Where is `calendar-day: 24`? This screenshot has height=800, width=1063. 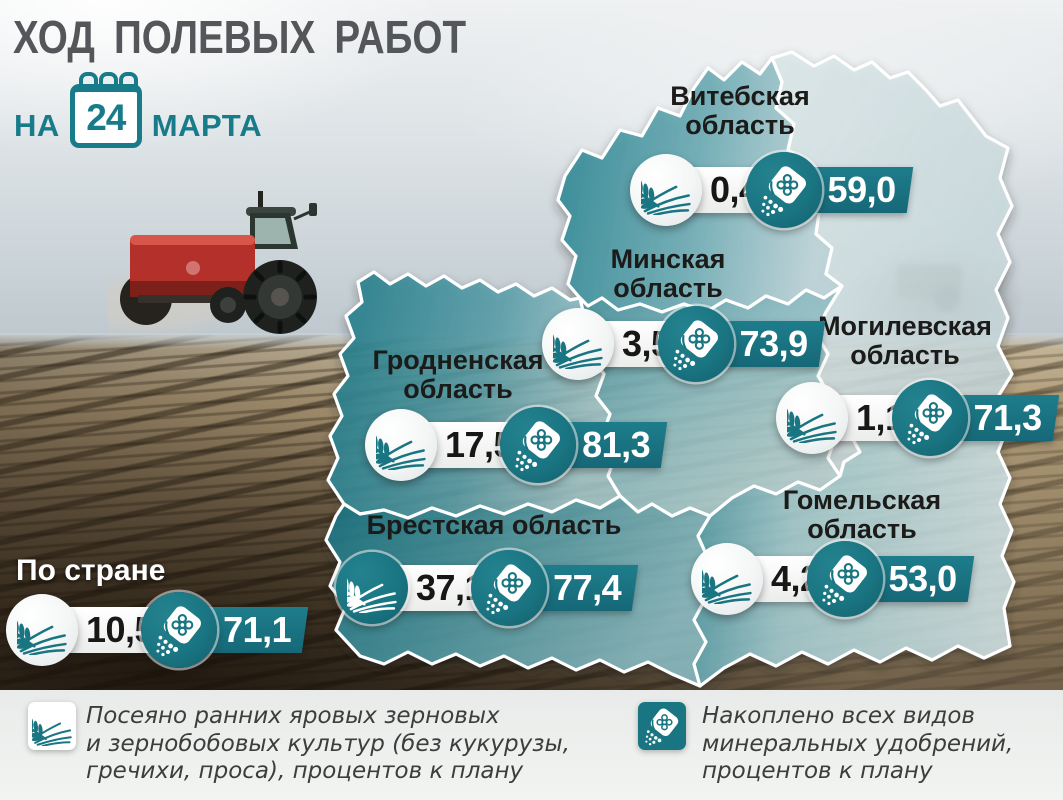 calendar-day: 24 is located at coordinates (106, 117).